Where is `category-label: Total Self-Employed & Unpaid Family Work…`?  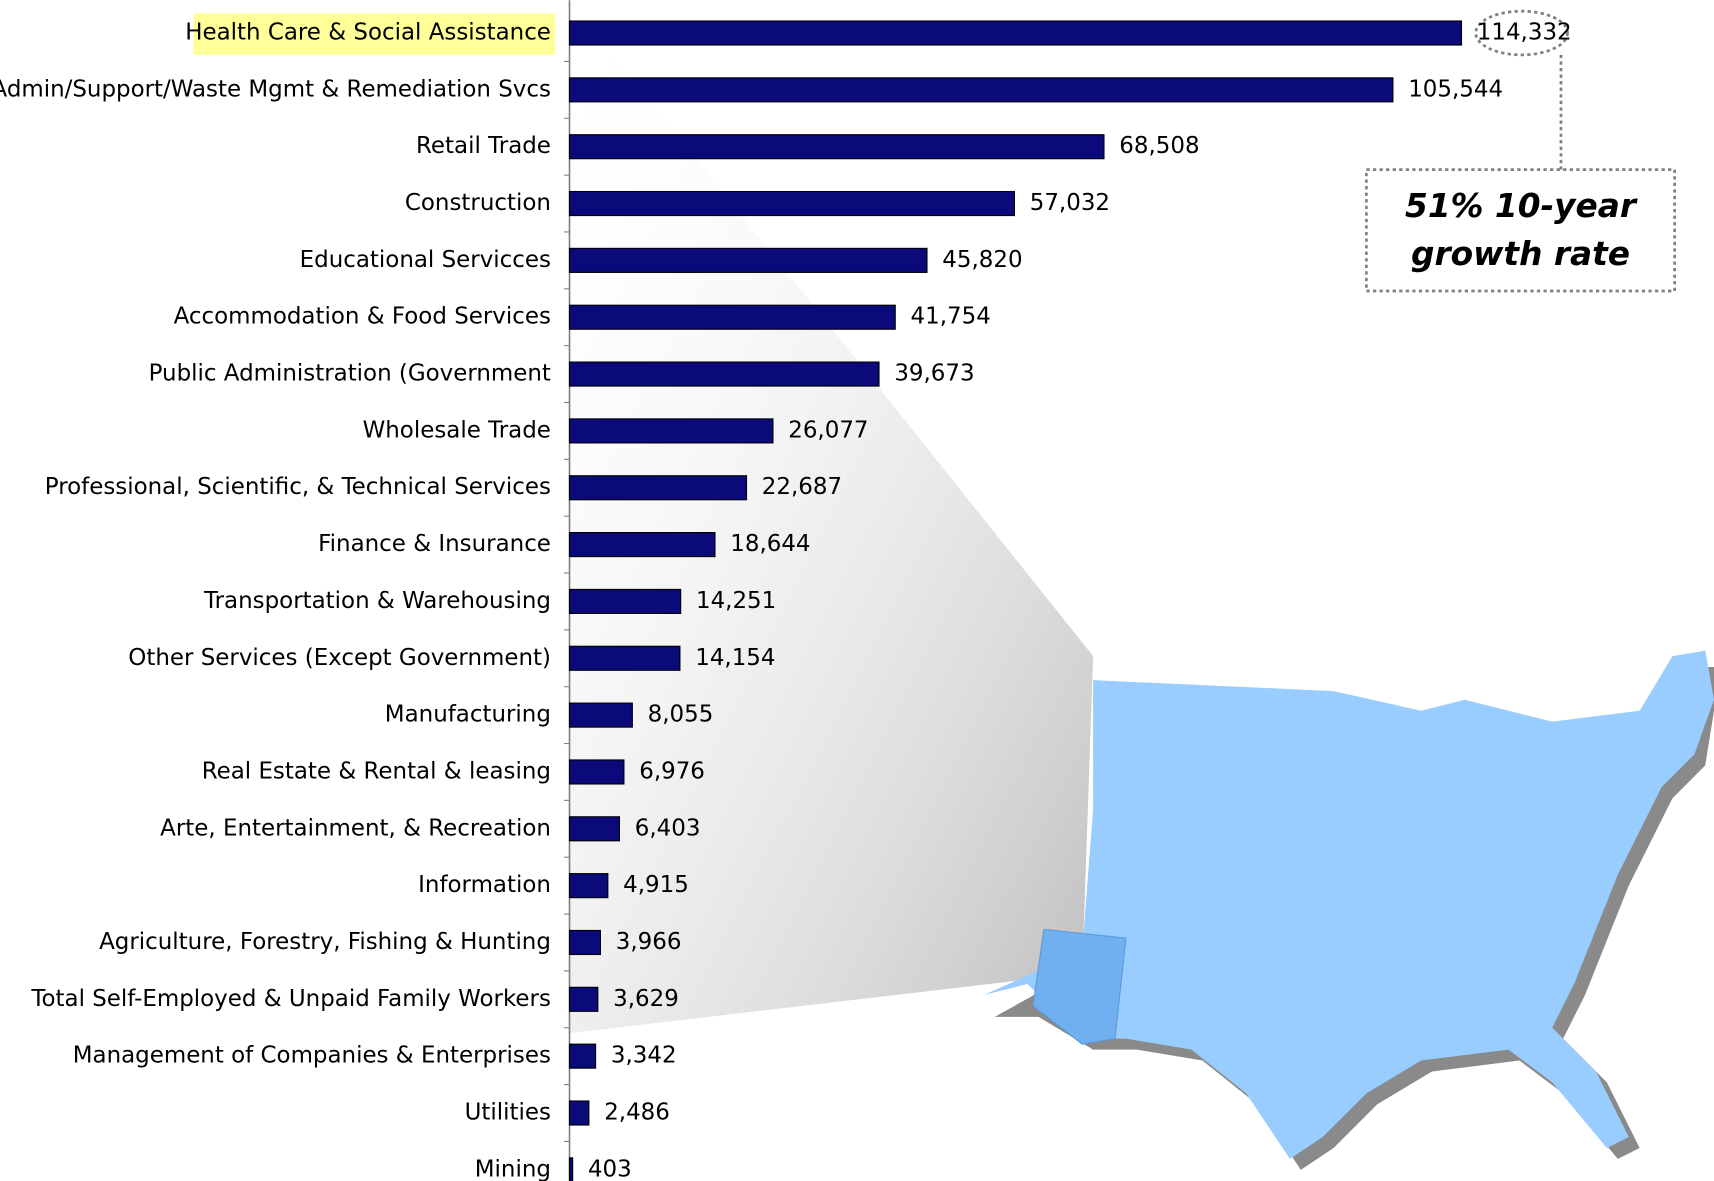
category-label: Total Self-Employed & Unpaid Family Work… is located at coordinates (290, 999).